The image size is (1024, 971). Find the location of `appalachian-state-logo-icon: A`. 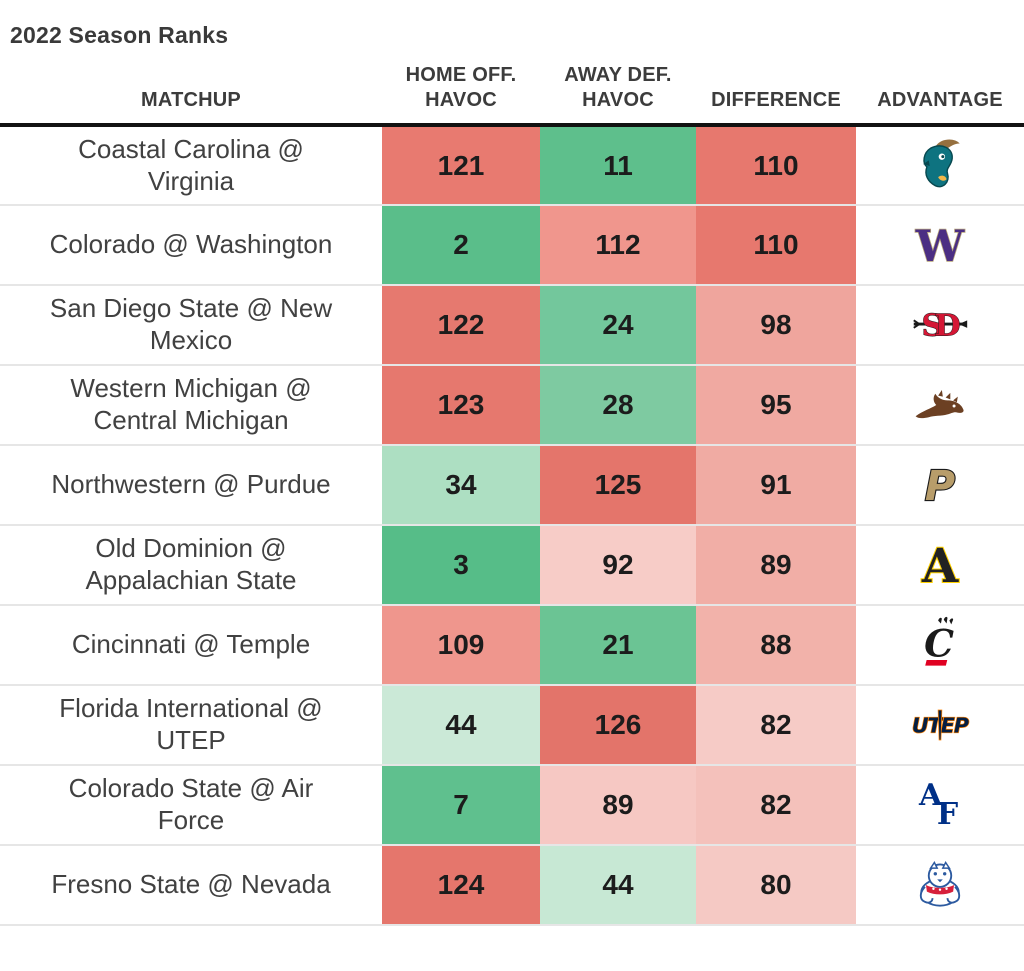

appalachian-state-logo-icon: A is located at coordinates (940, 565).